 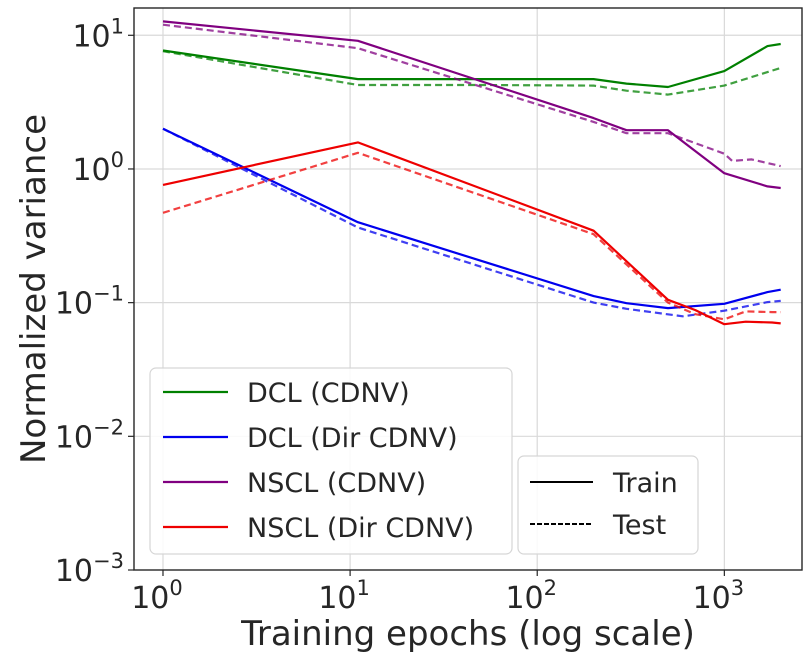 What do you see at coordinates (352, 438) in the screenshot?
I see `legend-label-dcl-dir-cdnv: DCL (Dir CDNV)` at bounding box center [352, 438].